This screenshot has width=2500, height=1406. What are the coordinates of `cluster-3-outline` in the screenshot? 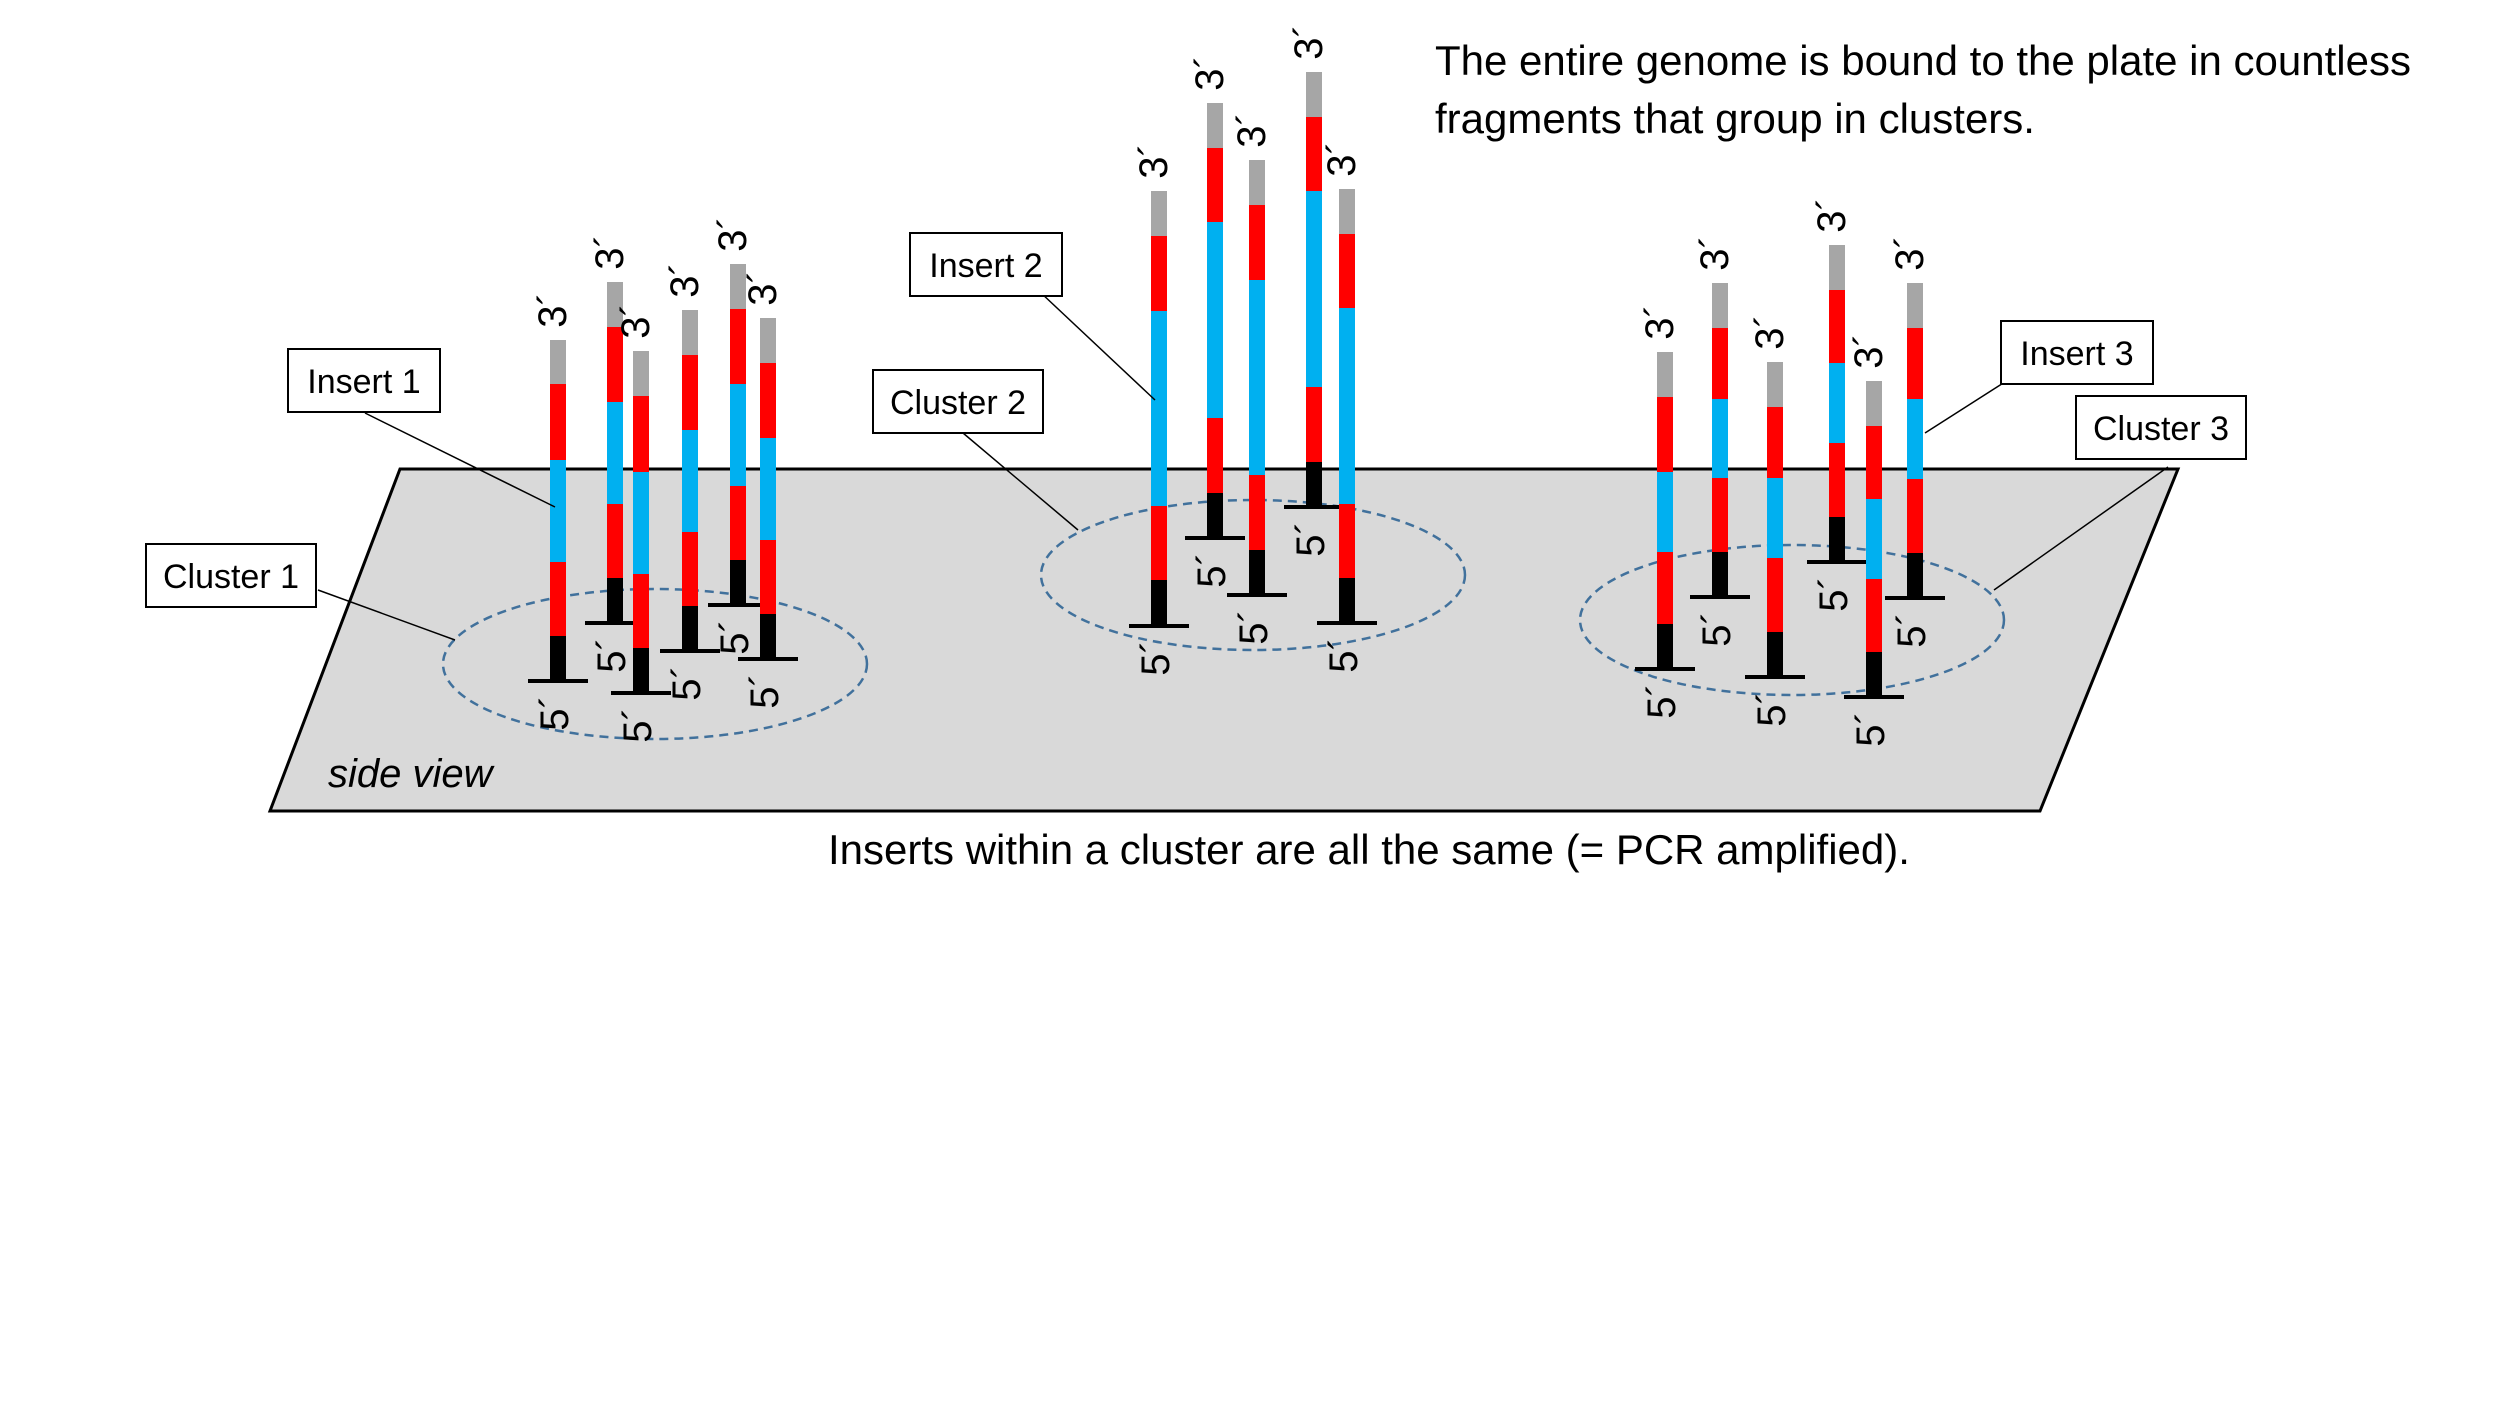 It's located at (1792, 620).